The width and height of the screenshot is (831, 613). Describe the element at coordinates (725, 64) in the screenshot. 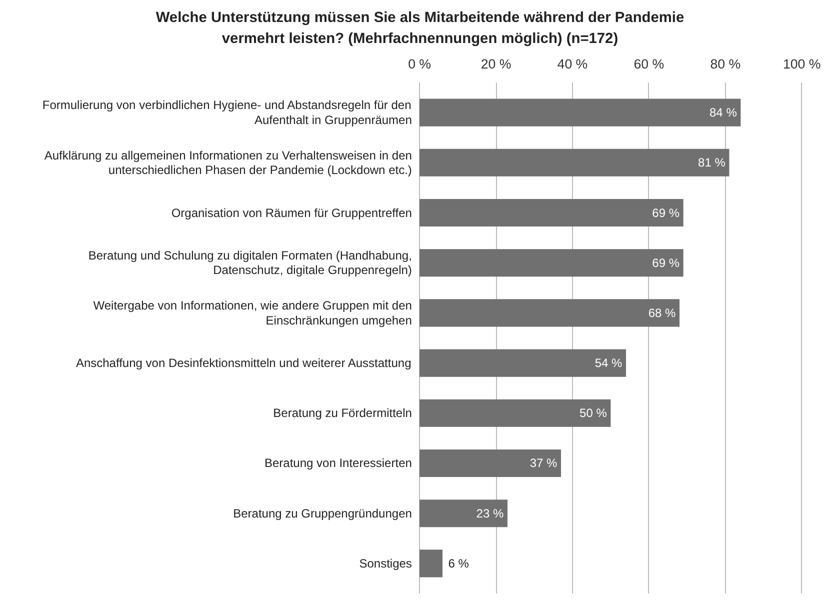

I see `x-tick-label: 80 %` at that location.